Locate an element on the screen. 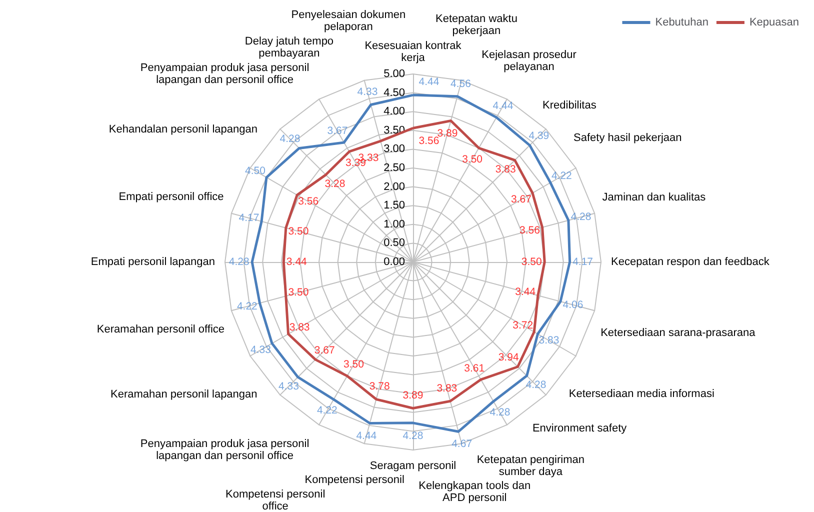  spoke-label: Kredibilitas is located at coordinates (569, 106).